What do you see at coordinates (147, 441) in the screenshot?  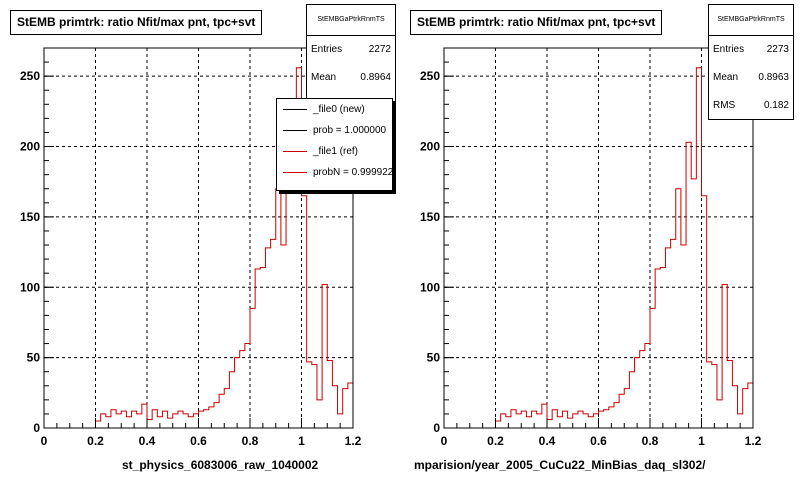 I see `x-tick-label-left: 0.4` at bounding box center [147, 441].